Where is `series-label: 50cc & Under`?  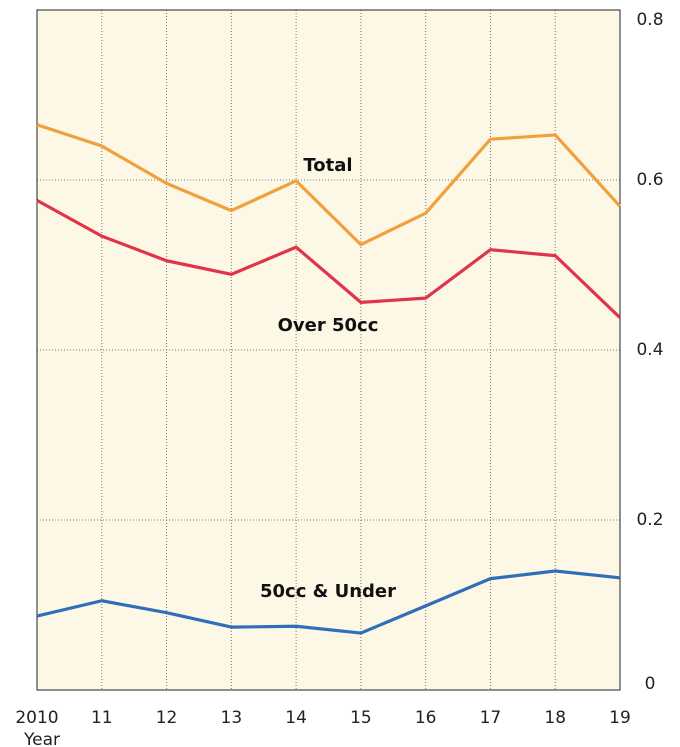 series-label: 50cc & Under is located at coordinates (328, 591).